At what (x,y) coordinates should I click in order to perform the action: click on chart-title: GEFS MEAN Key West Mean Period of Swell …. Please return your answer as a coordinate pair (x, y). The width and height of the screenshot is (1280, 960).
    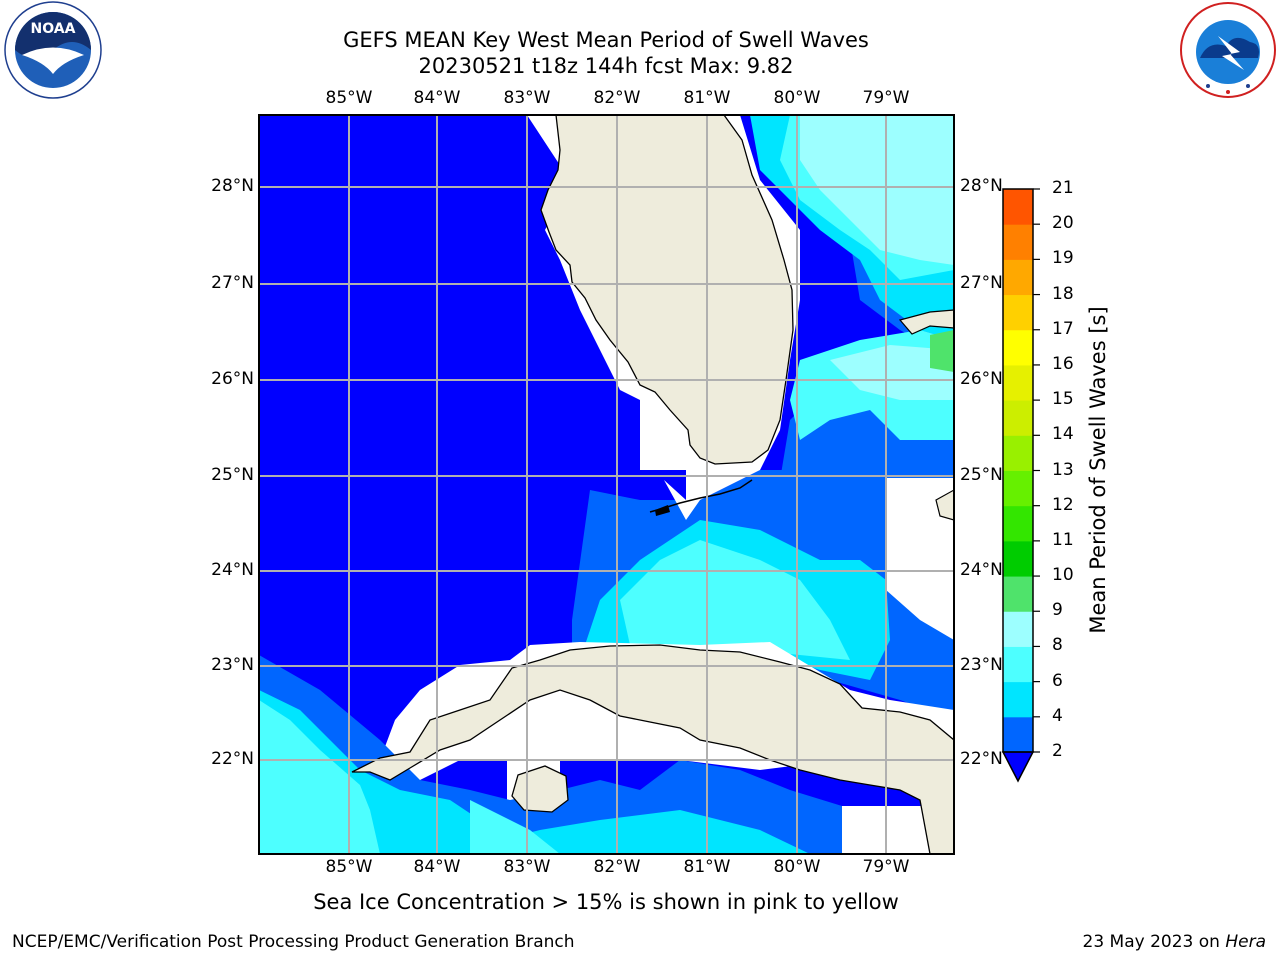
    Looking at the image, I should click on (606, 40).